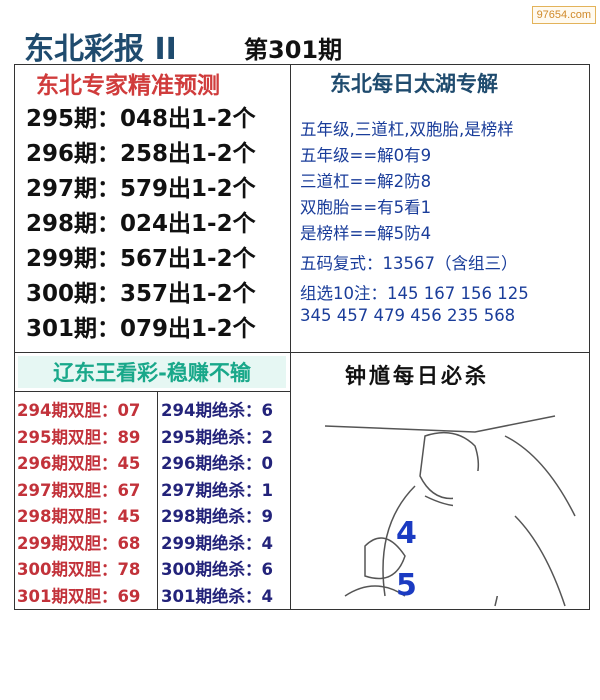 The width and height of the screenshot is (600, 700). What do you see at coordinates (217, 596) in the screenshot?
I see `kill-row: 301期绝杀：4` at bounding box center [217, 596].